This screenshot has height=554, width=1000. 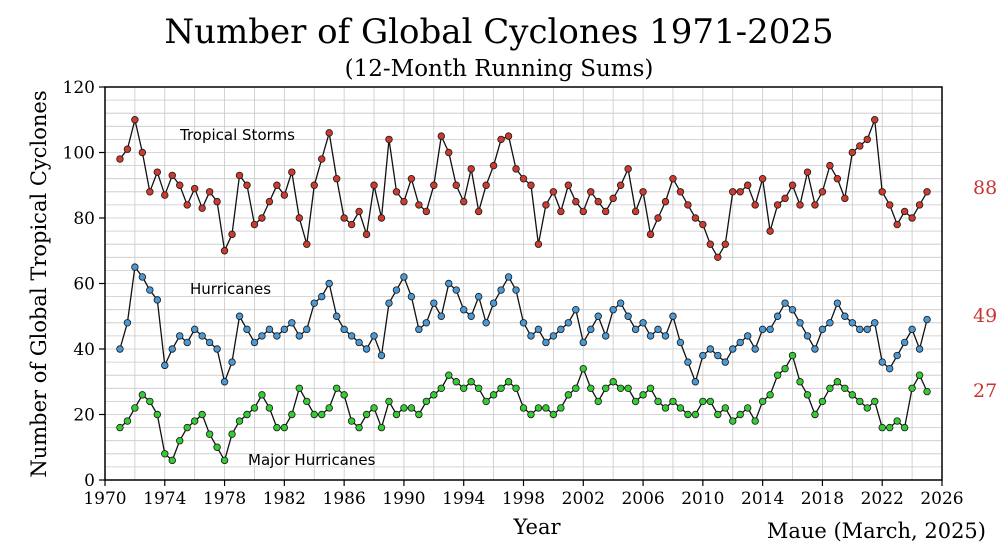 What do you see at coordinates (463, 499) in the screenshot?
I see `x-tick-label: 1994` at bounding box center [463, 499].